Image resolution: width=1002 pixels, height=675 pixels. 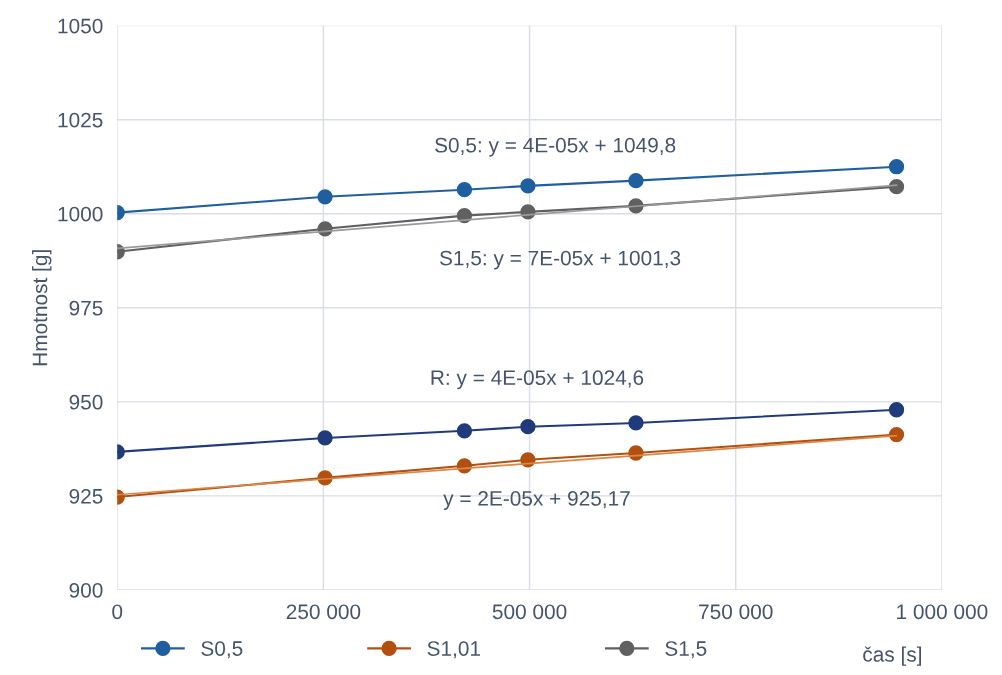 What do you see at coordinates (529, 612) in the screenshot?
I see `x-tick-label: 500 000` at bounding box center [529, 612].